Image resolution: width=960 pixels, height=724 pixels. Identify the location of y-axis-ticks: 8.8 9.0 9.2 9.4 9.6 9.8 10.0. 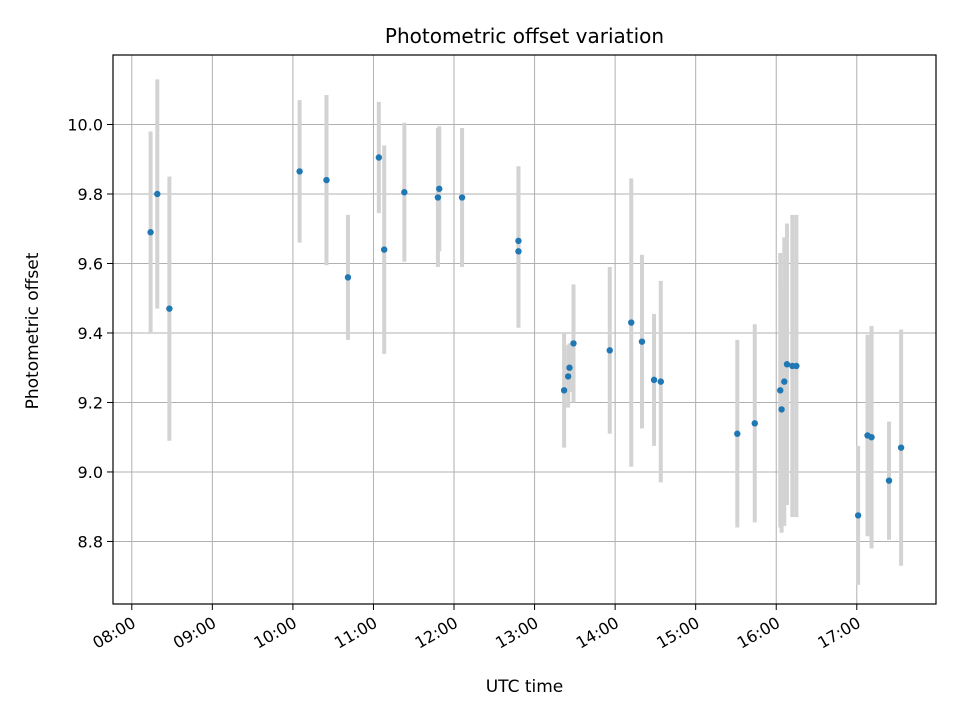
(90, 333).